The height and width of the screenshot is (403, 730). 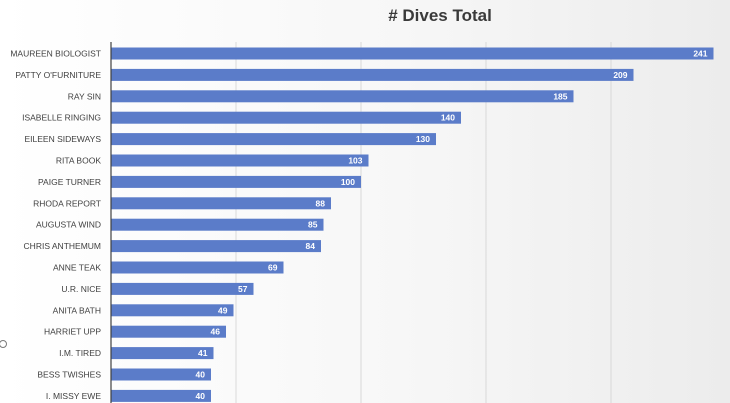 What do you see at coordinates (355, 161) in the screenshot?
I see `data-label: 103` at bounding box center [355, 161].